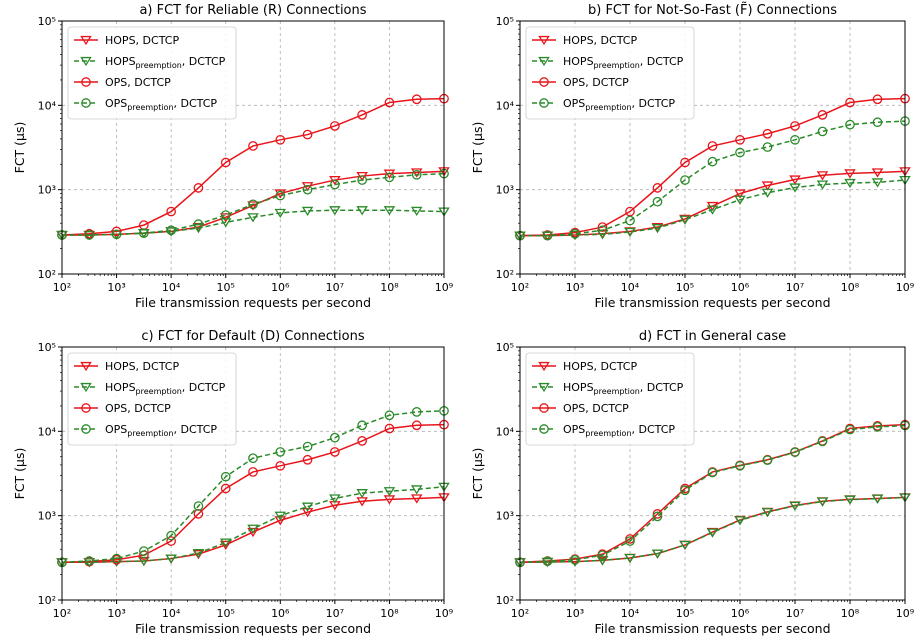 The width and height of the screenshot is (917, 643). Describe the element at coordinates (226, 287) in the screenshot. I see `x-tick-label: 10⁵` at that location.